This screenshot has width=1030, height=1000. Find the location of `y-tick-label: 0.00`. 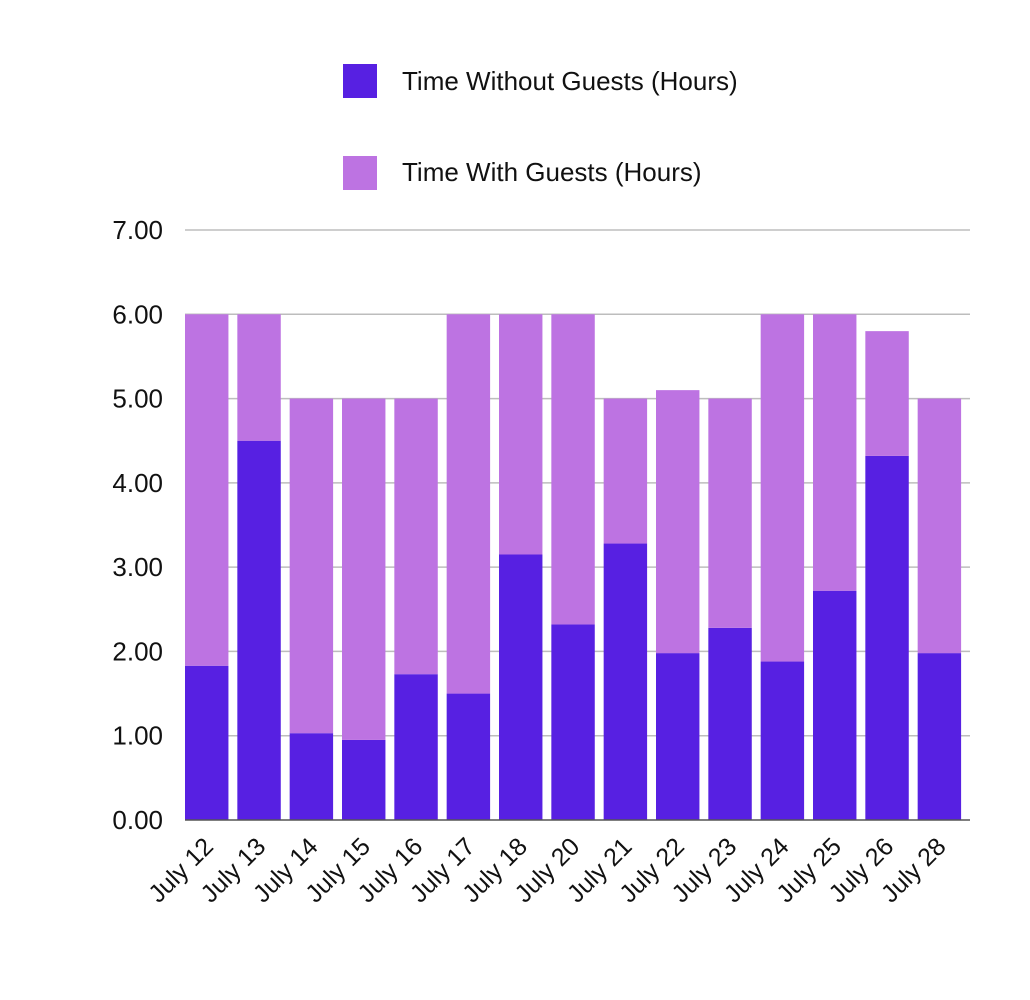

y-tick-label: 0.00 is located at coordinates (137, 820).